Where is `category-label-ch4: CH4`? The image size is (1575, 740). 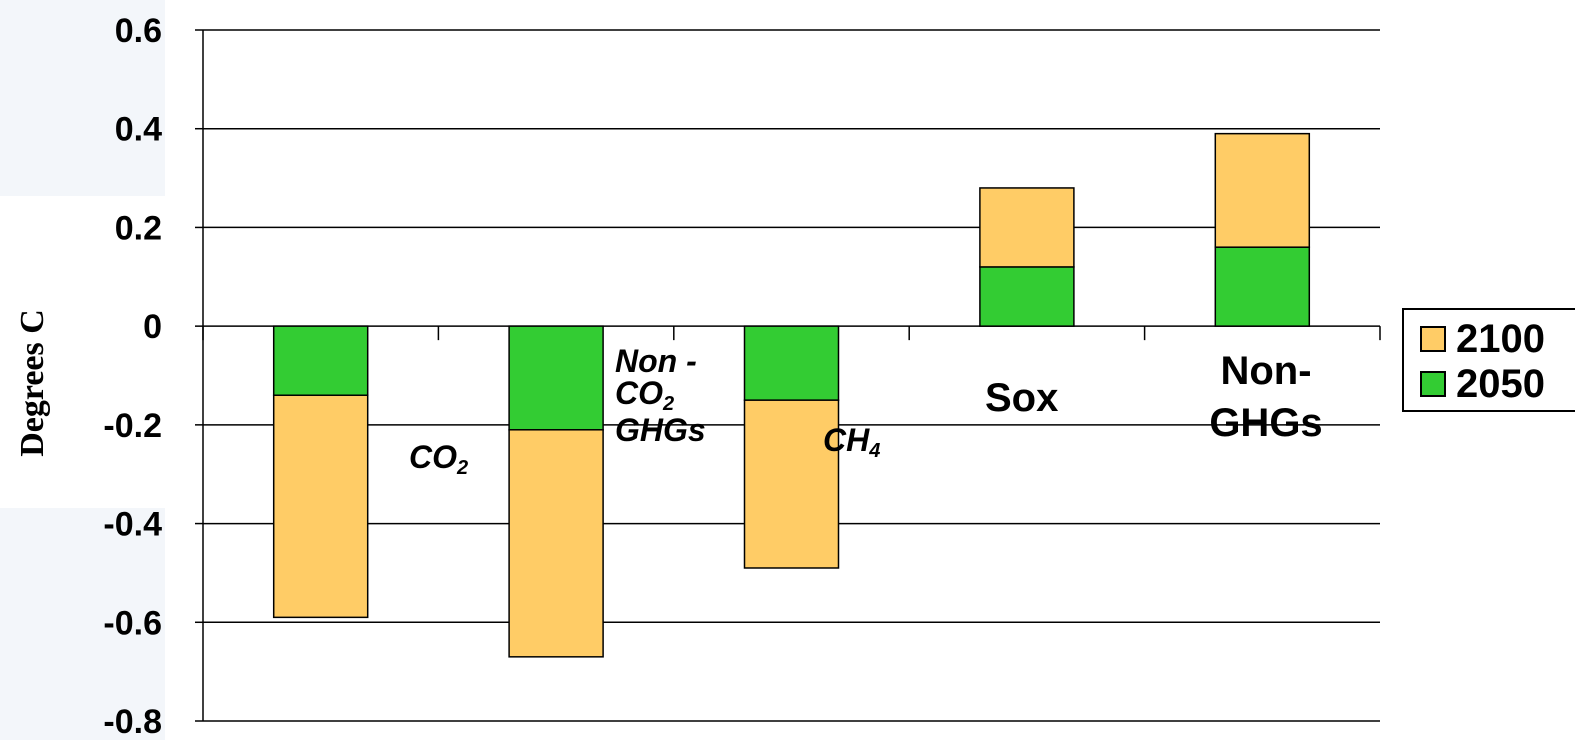
category-label-ch4: CH4 is located at coordinates (852, 442).